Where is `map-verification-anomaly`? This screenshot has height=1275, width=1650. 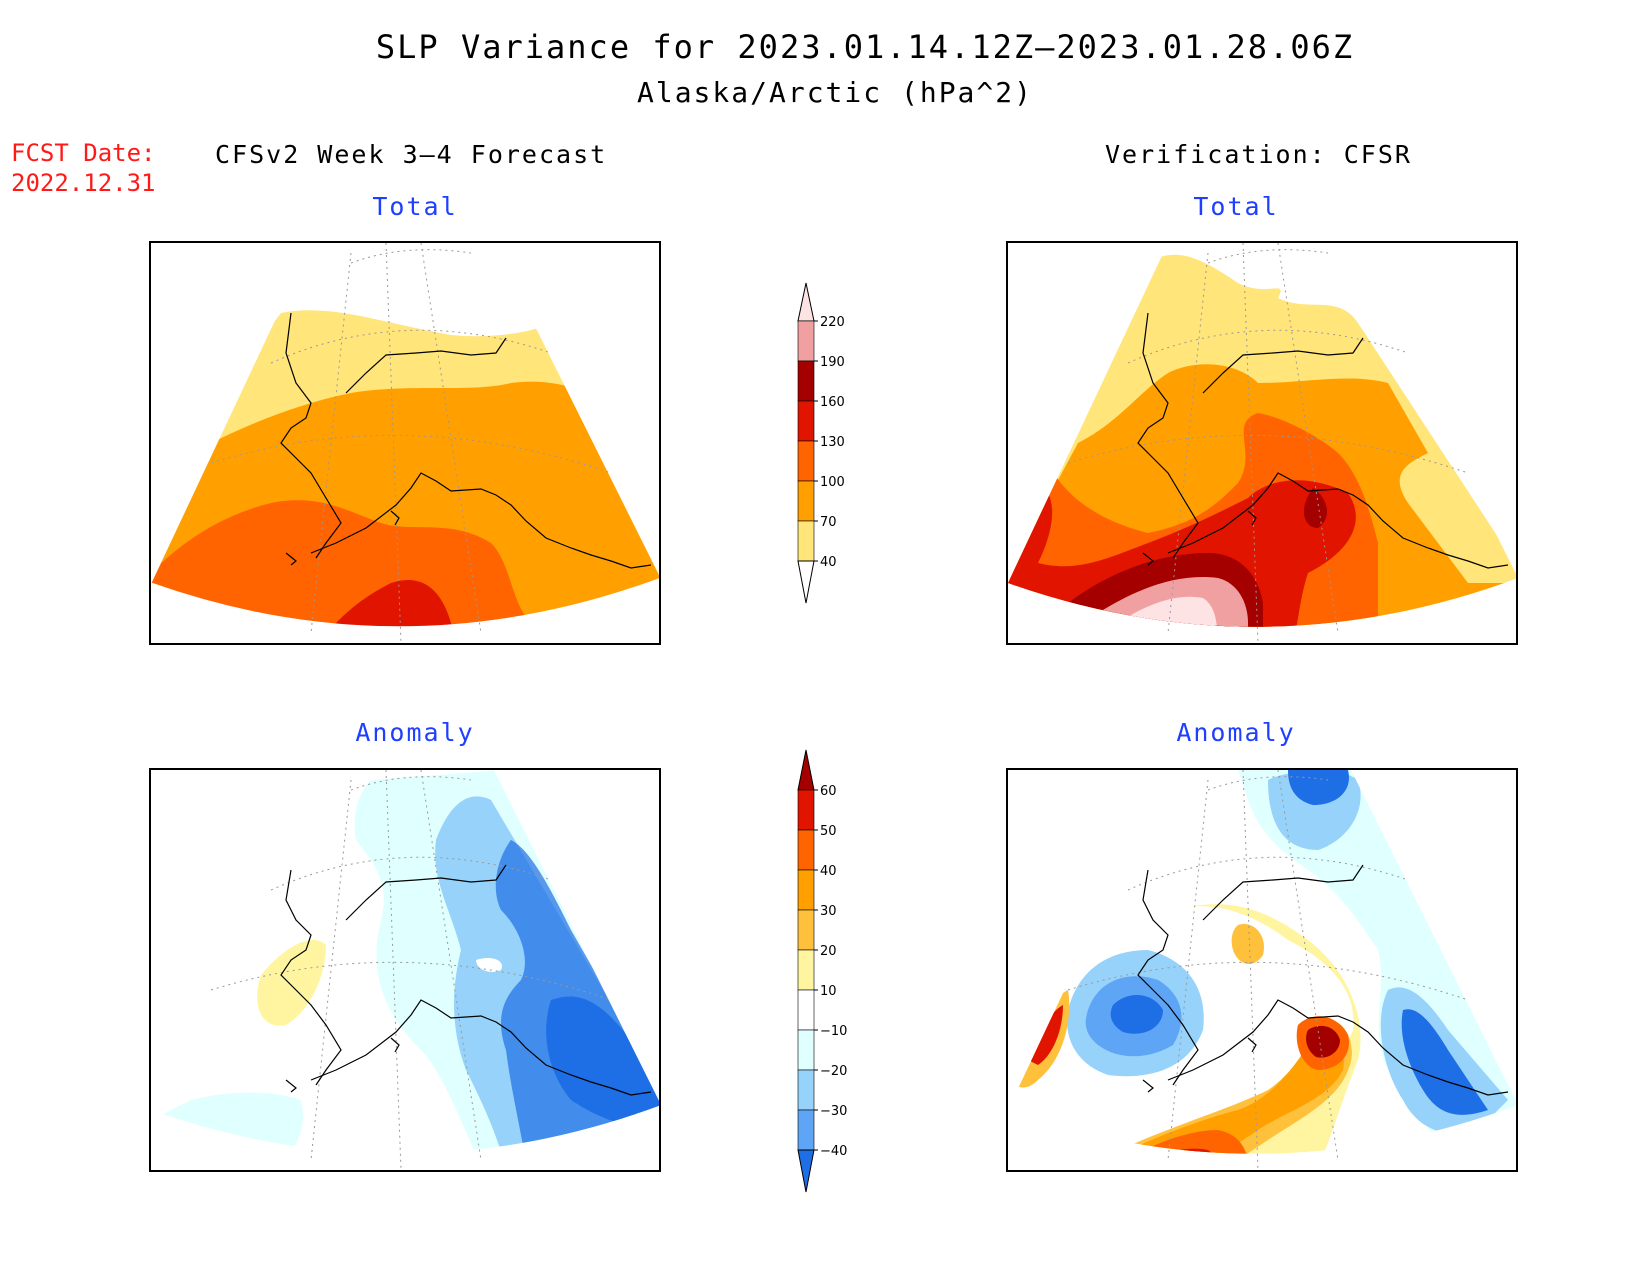 map-verification-anomaly is located at coordinates (1262, 970).